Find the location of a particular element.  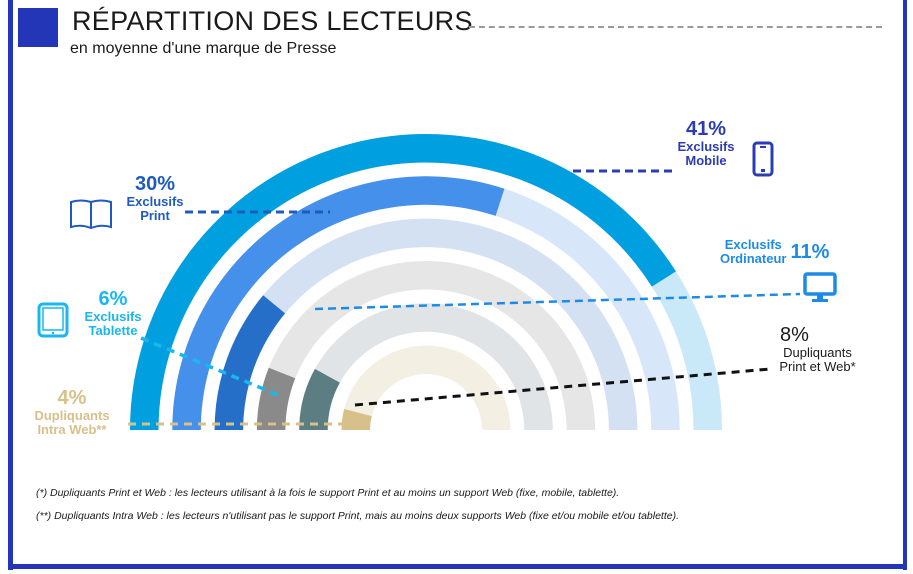

label-print: 30% Exclusifs Print is located at coordinates (155, 198).